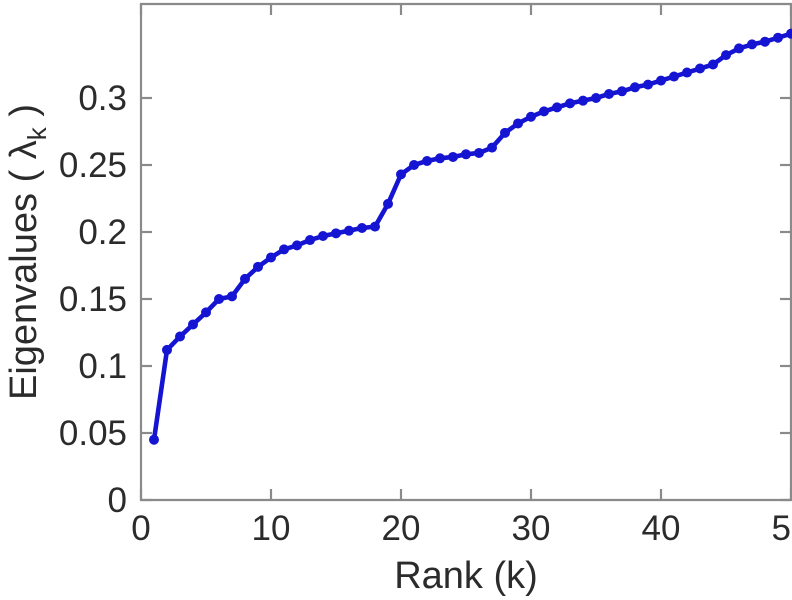 The width and height of the screenshot is (792, 600). I want to click on y-axis-title-suffix: ), so click(24, 115).